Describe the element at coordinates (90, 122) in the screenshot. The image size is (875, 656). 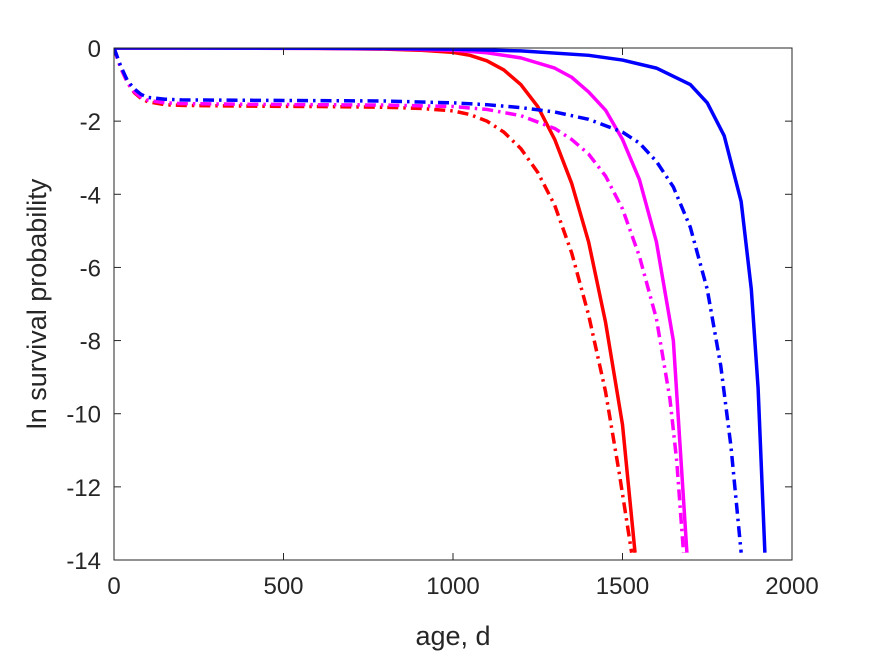
I see `y-tick-label: -2` at that location.